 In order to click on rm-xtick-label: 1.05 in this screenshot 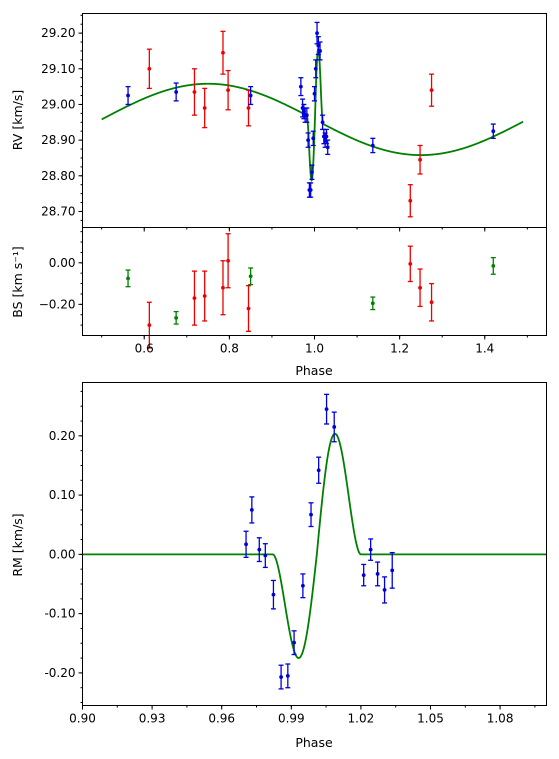, I will do `click(430, 719)`.